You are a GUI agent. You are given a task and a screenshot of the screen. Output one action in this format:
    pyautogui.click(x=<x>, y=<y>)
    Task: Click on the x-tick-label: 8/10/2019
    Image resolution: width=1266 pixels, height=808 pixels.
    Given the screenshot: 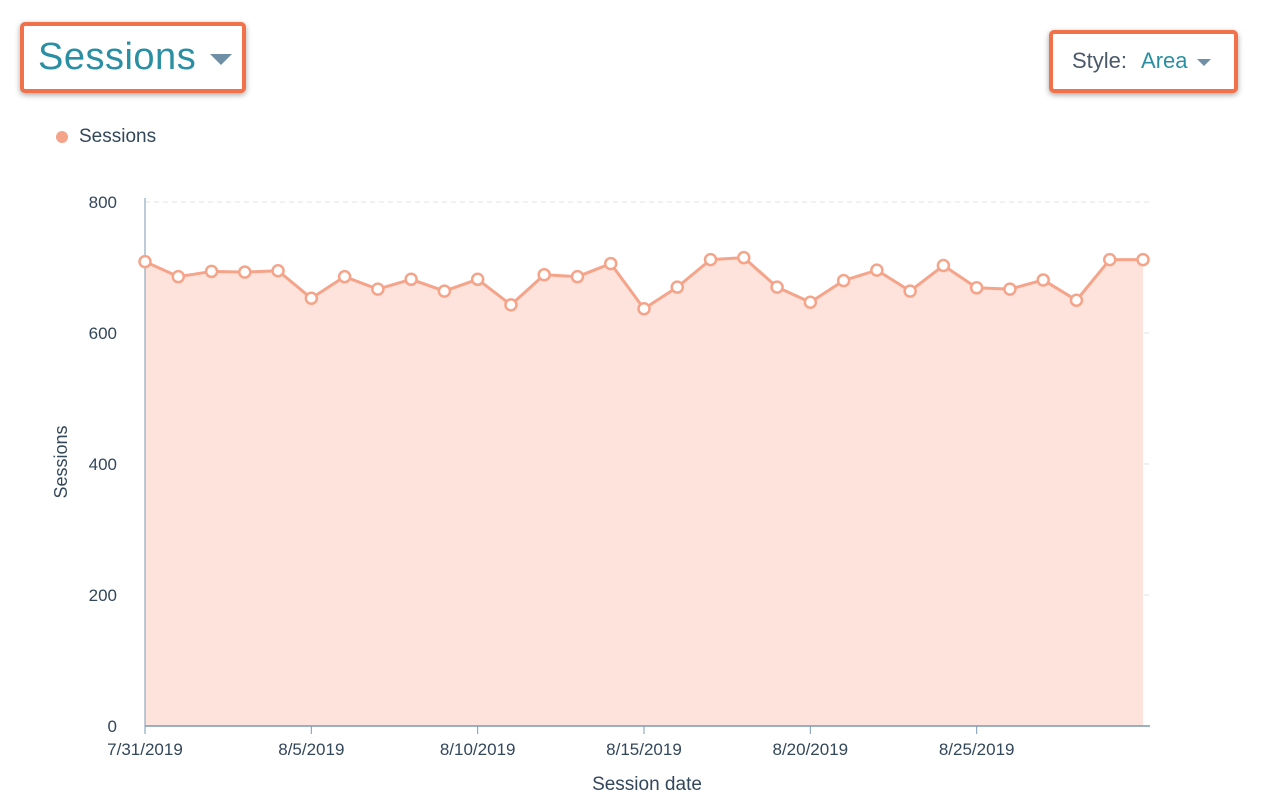 What is the action you would take?
    pyautogui.click(x=478, y=749)
    